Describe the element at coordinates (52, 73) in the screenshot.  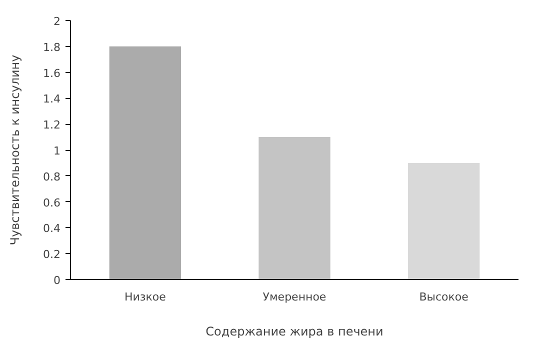
I see `y-tick-label: 1.6` at that location.